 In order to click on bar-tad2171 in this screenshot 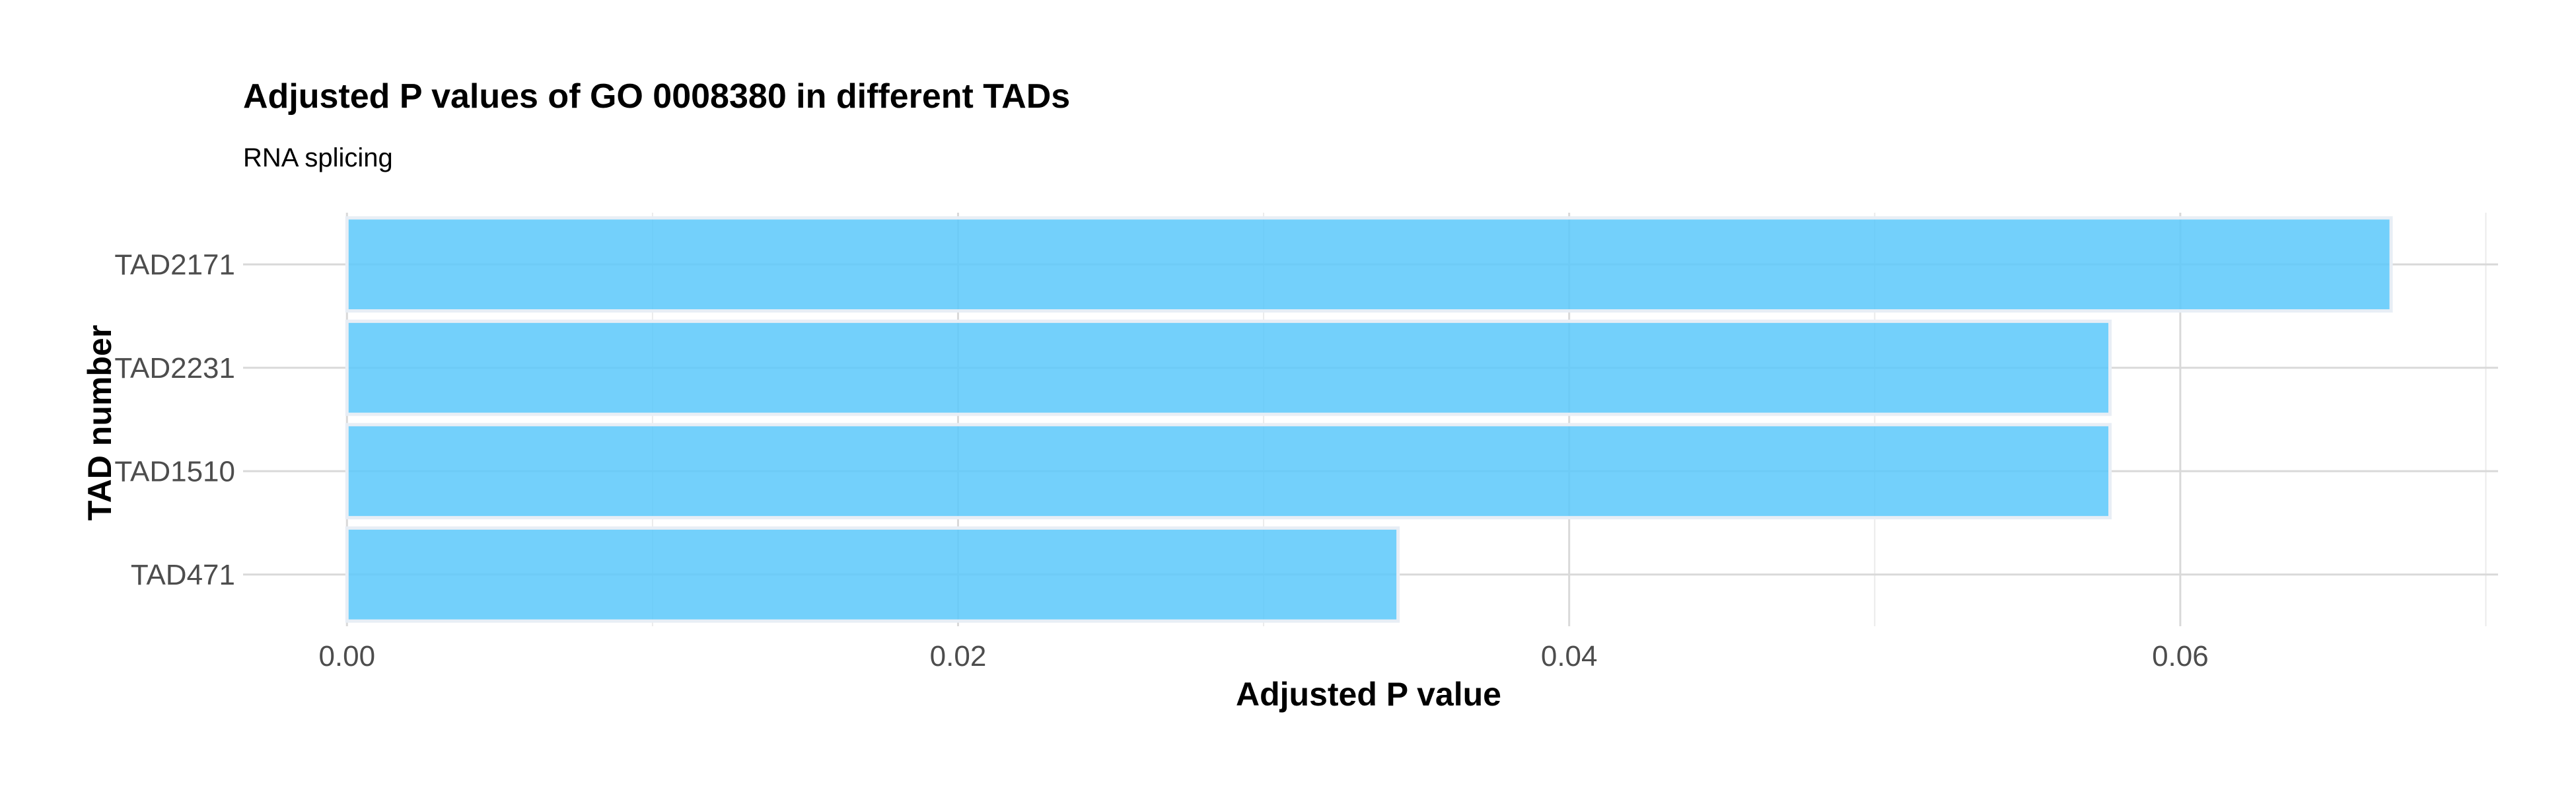, I will do `click(1369, 264)`.